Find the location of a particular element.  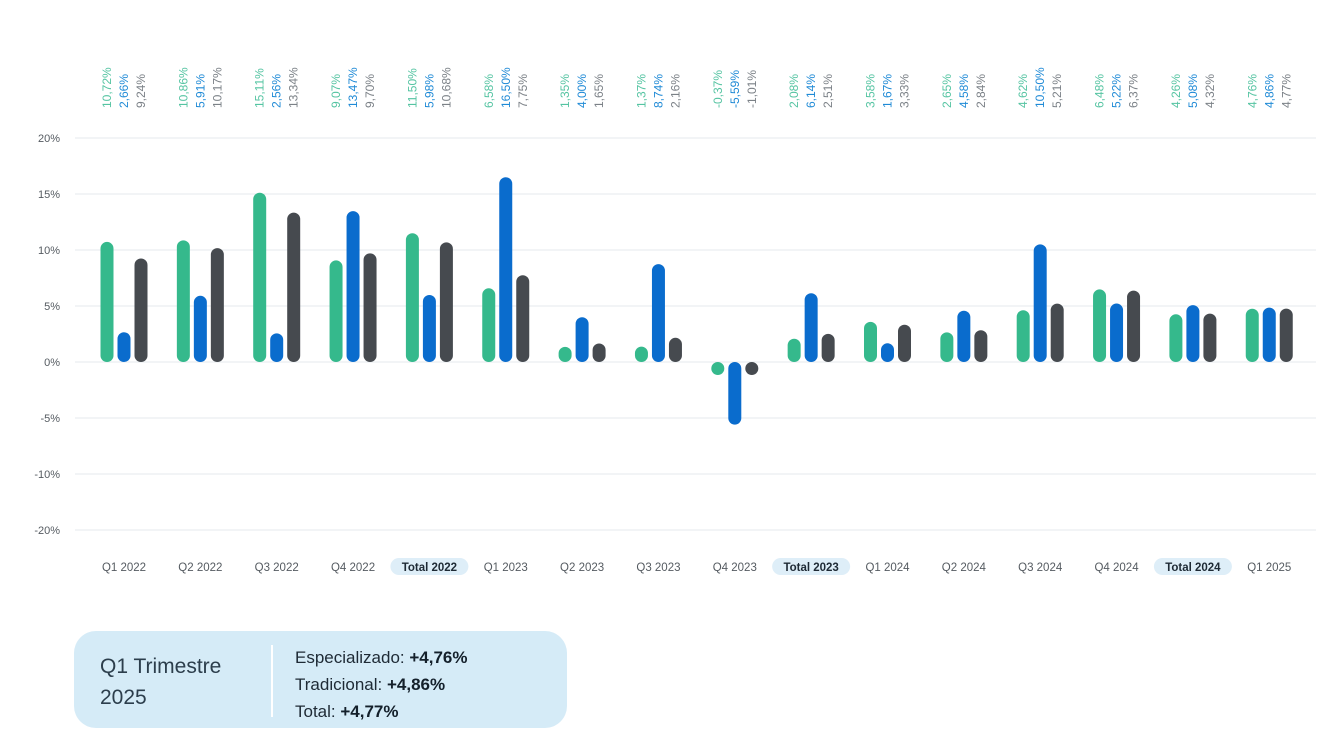

summary-especializado: Especializado: +4,76% is located at coordinates (381, 657).